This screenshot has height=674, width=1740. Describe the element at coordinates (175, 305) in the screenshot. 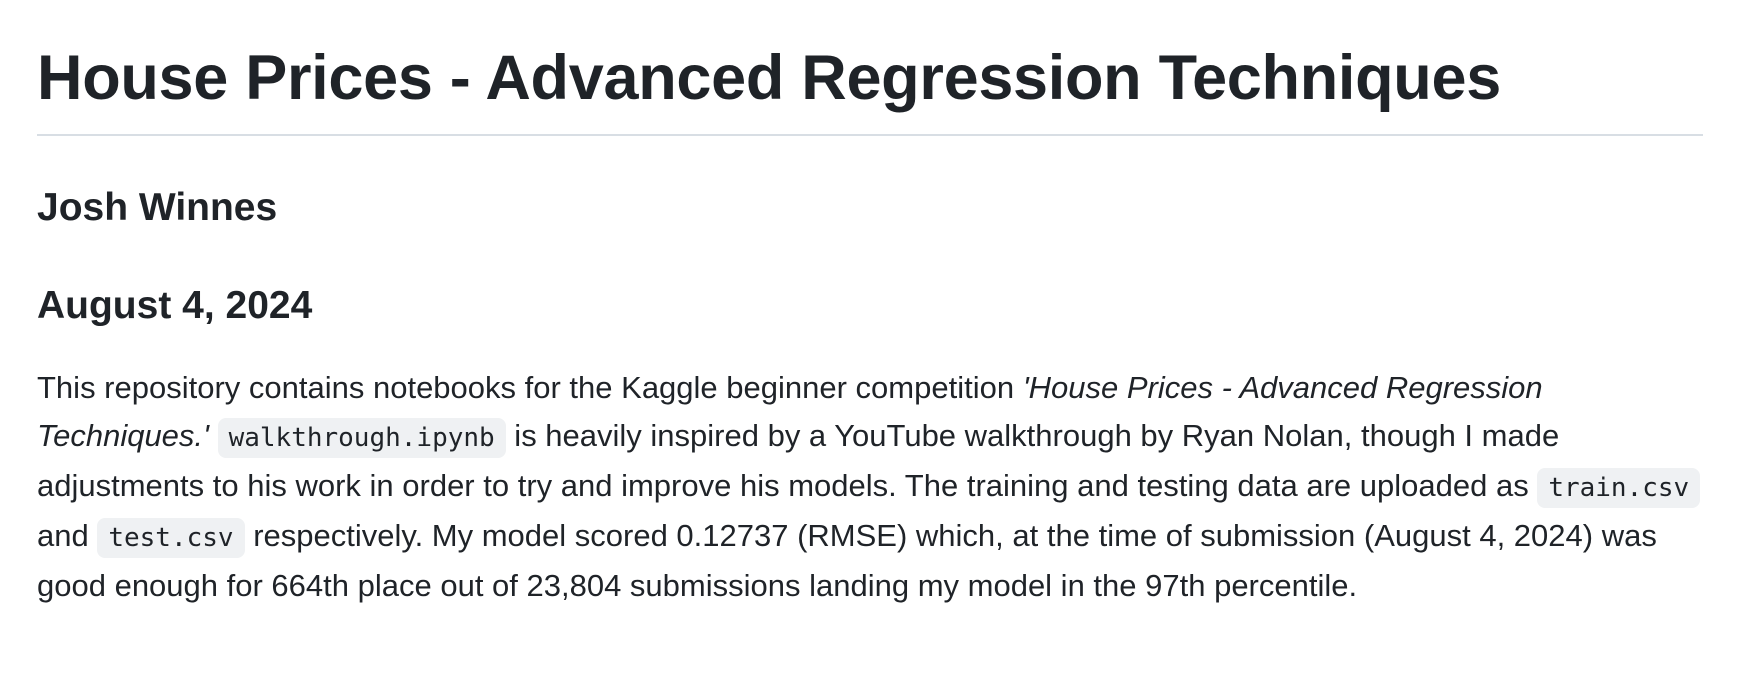

I see `date-heading: August 4, 2024` at that location.